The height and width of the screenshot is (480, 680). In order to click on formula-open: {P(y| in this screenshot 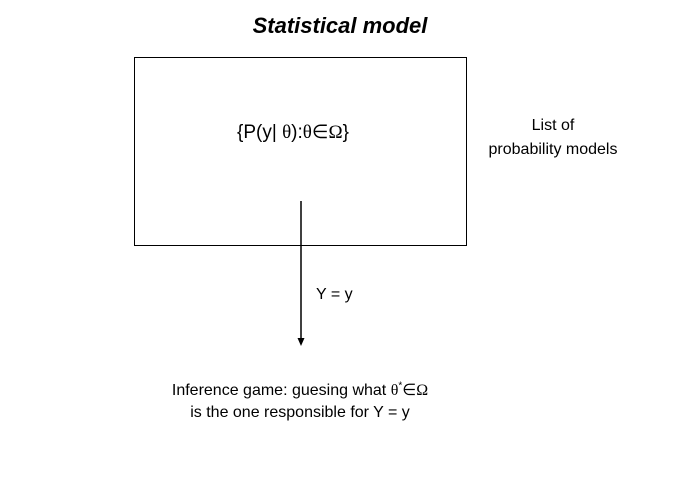, I will do `click(260, 132)`.